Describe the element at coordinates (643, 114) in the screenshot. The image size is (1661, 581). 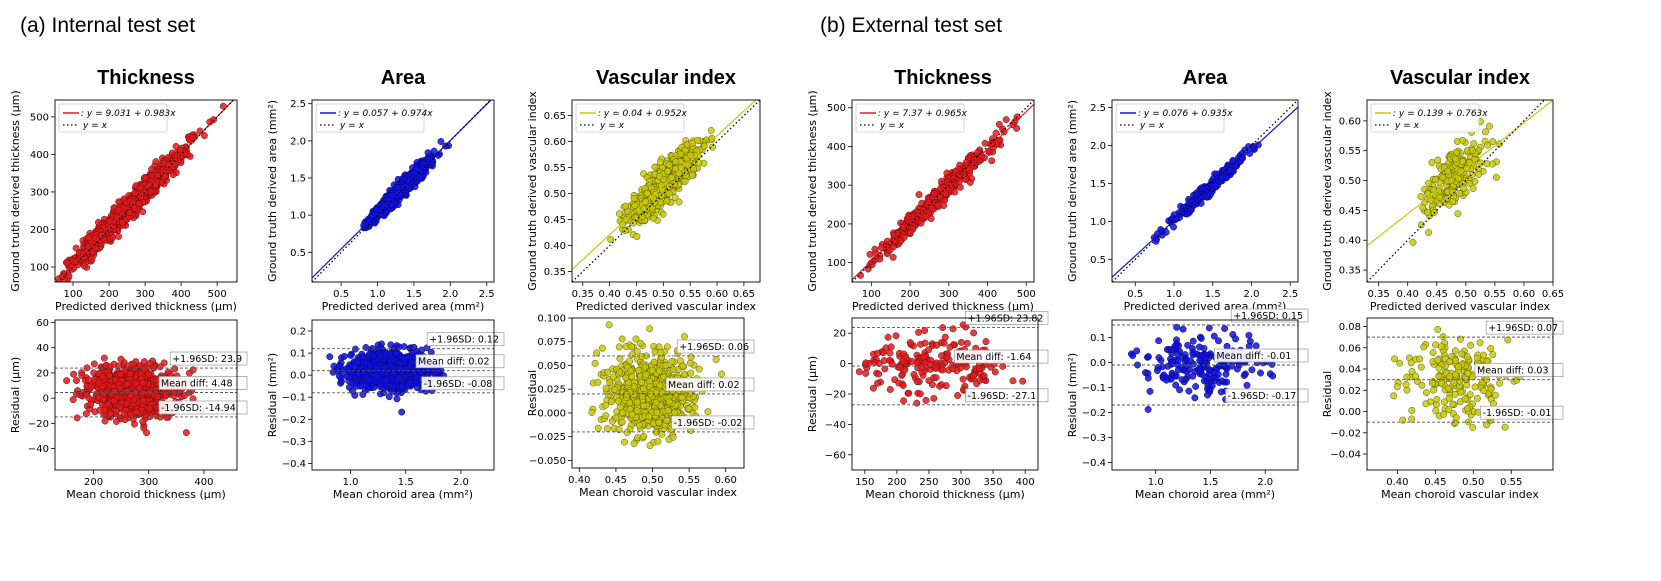
I see `legend-fit-label: : y = 0.04 + 0.952x` at that location.